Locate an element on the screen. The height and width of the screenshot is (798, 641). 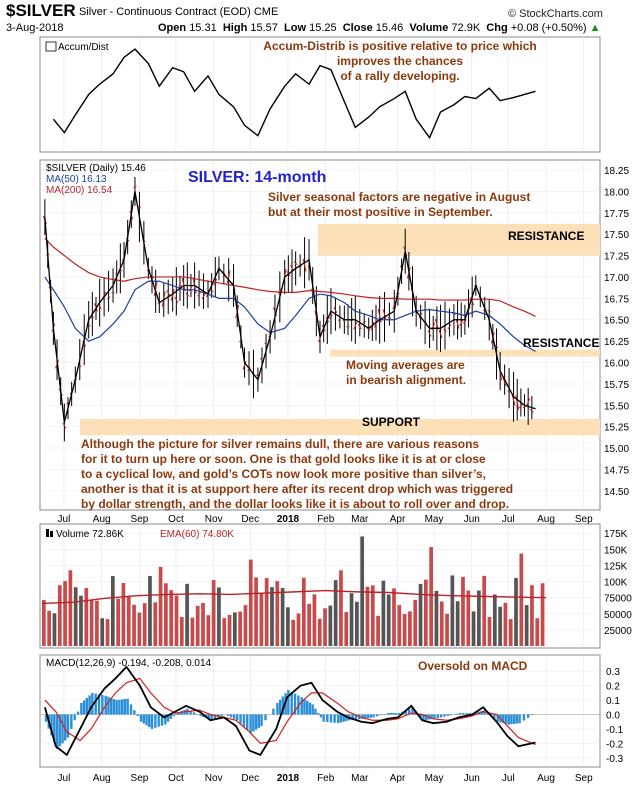
resistance-upper-label: RESISTANCE is located at coordinates (546, 236).